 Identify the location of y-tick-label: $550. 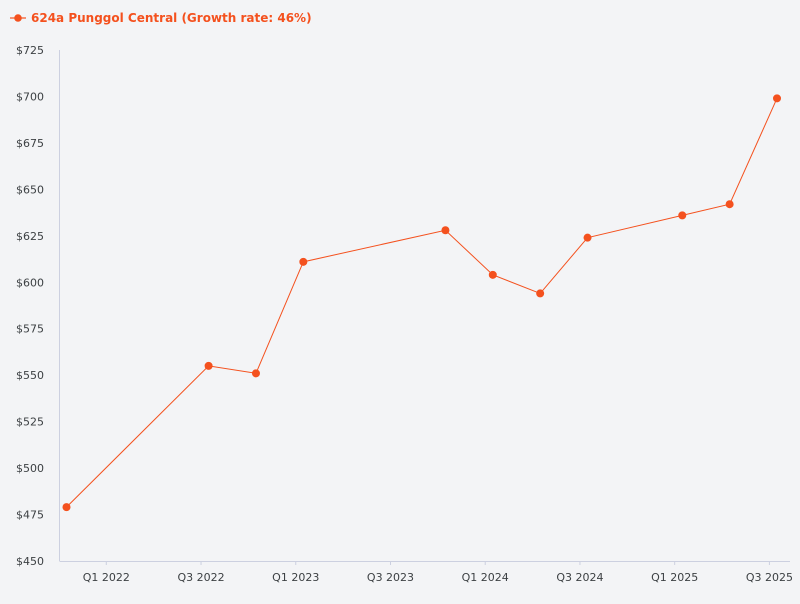
(30, 375).